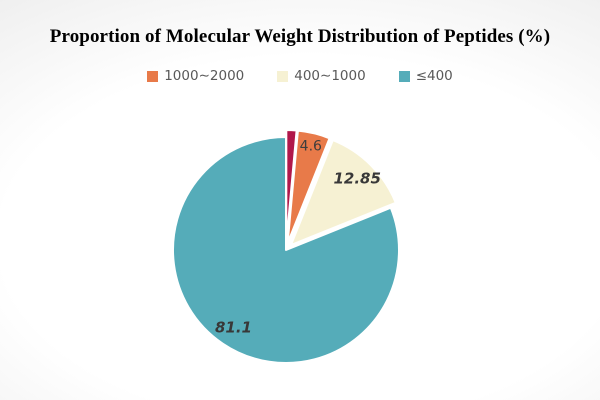 This screenshot has height=400, width=600. What do you see at coordinates (204, 76) in the screenshot?
I see `legend-label: 1000∼2000` at bounding box center [204, 76].